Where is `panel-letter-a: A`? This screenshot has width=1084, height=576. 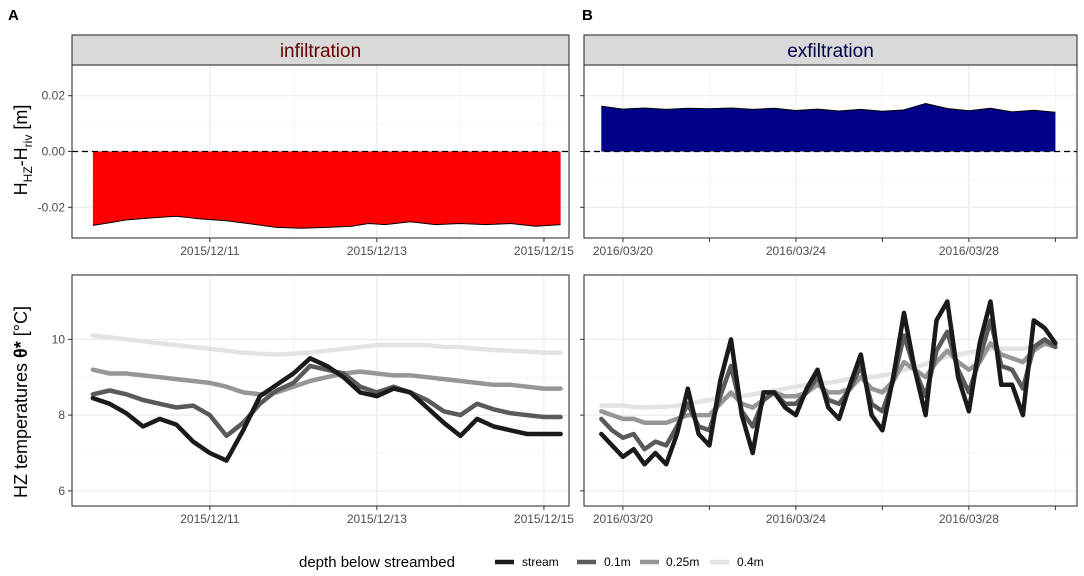 panel-letter-a: A is located at coordinates (13, 15).